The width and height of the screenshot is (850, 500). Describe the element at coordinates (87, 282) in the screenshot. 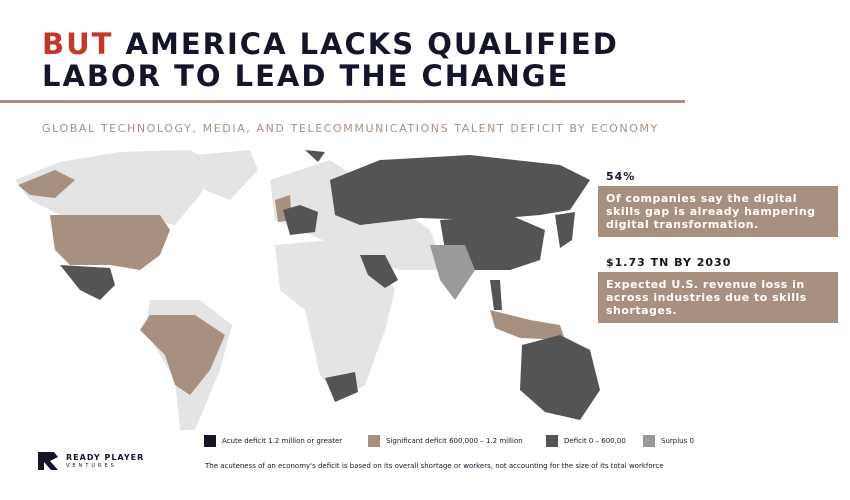

I see `mexico` at that location.